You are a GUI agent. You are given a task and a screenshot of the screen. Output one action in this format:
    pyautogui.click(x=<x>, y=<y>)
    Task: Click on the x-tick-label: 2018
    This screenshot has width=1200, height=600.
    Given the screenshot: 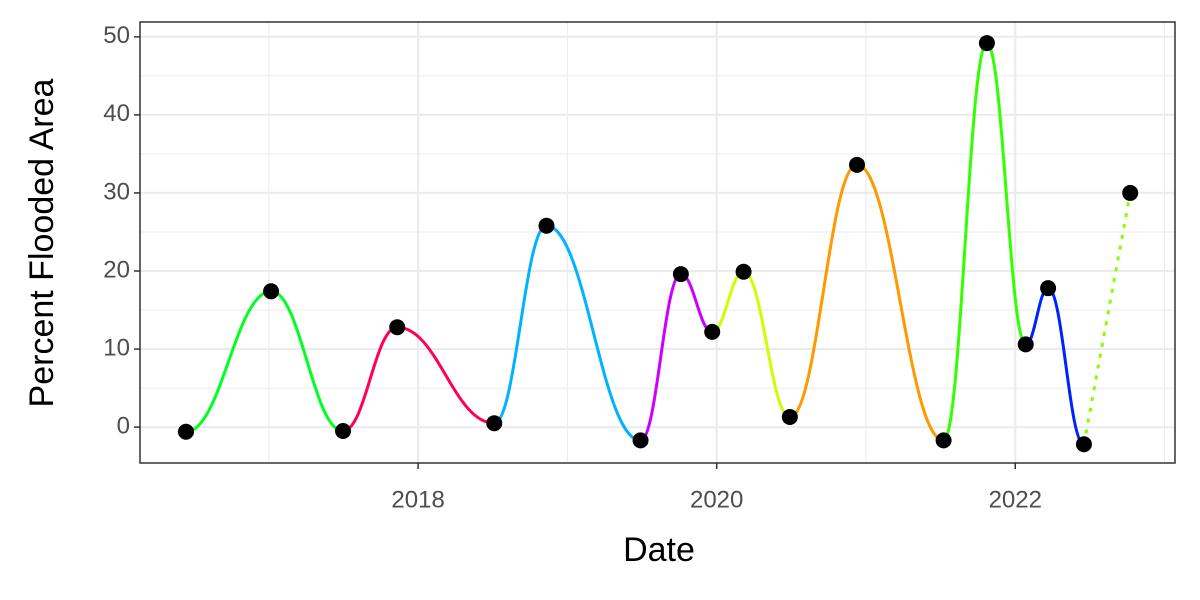 What is the action you would take?
    pyautogui.click(x=417, y=499)
    